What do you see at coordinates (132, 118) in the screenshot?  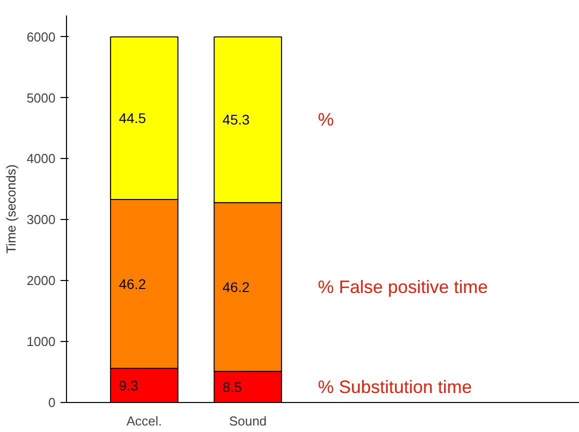 I see `annotation: 44.5` at bounding box center [132, 118].